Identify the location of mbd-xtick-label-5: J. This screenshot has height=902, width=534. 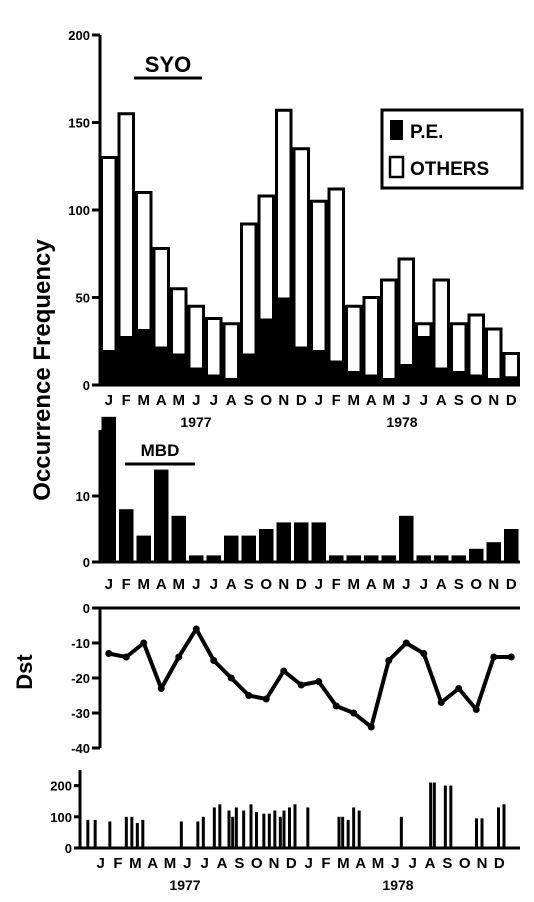
(196, 584).